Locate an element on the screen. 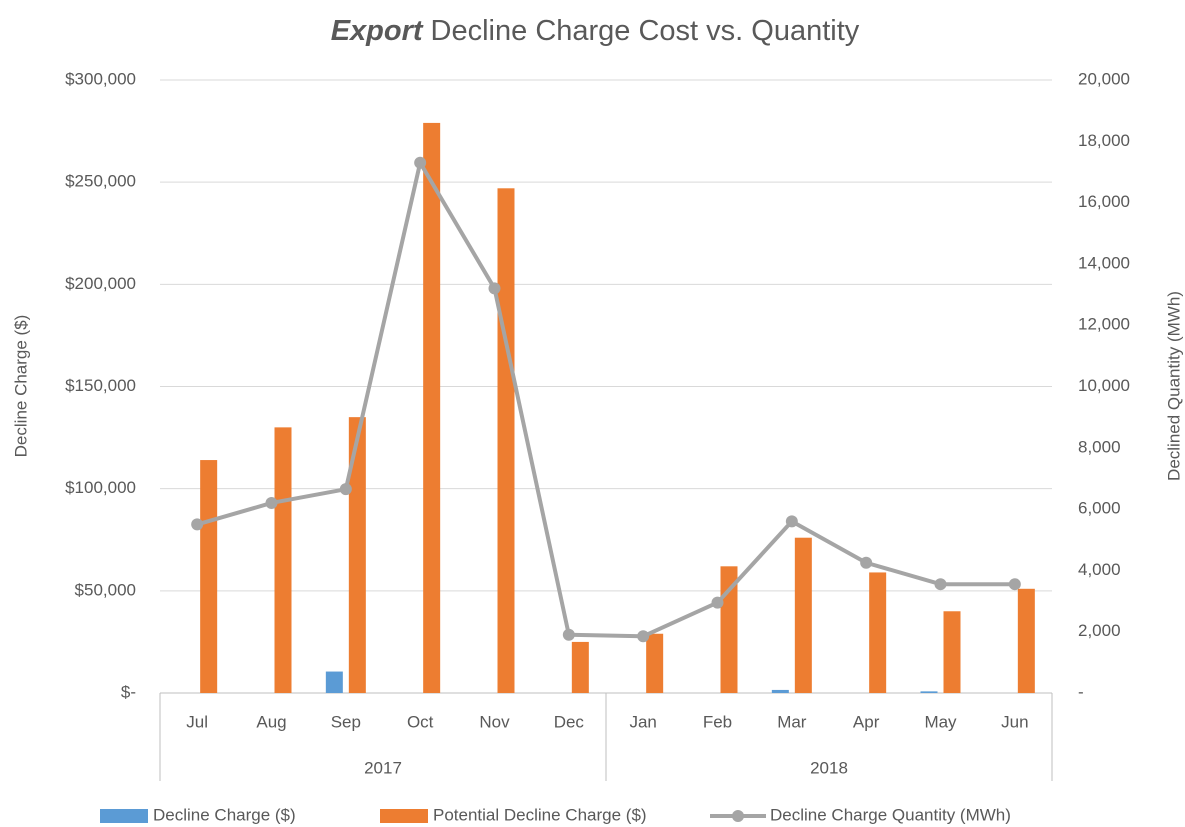  x-tick-label: Mar is located at coordinates (792, 721).